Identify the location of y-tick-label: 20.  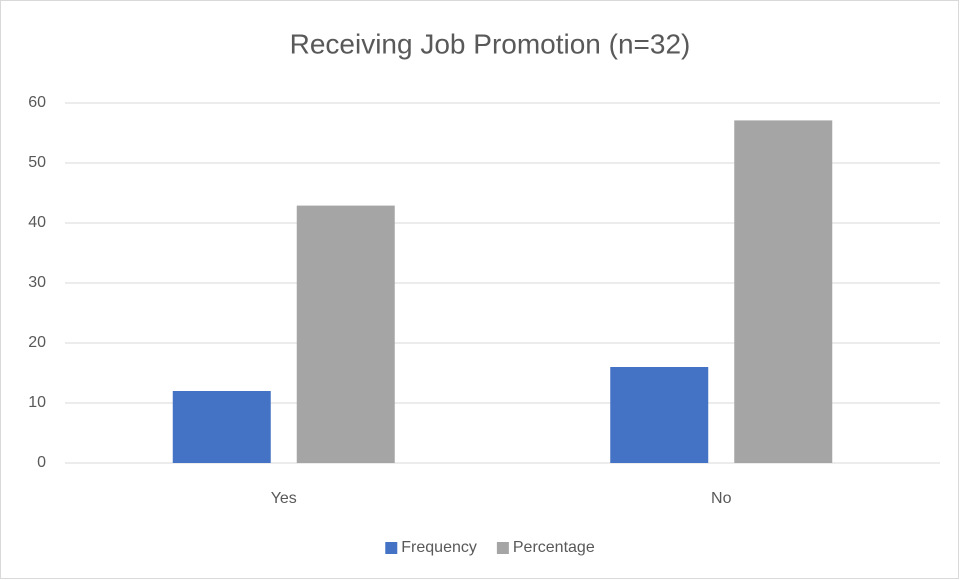
(37, 342).